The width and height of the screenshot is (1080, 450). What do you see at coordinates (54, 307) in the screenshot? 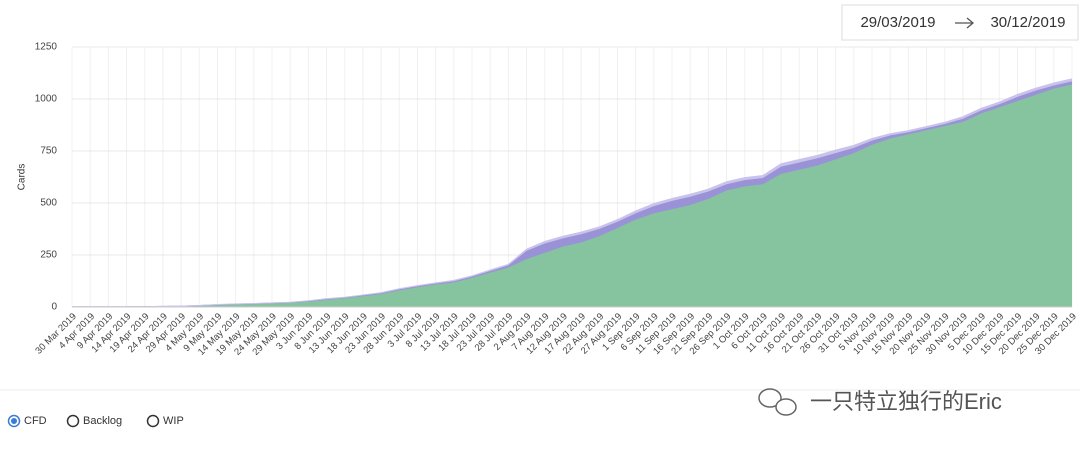
I see `y-tick-label: 0` at bounding box center [54, 307].